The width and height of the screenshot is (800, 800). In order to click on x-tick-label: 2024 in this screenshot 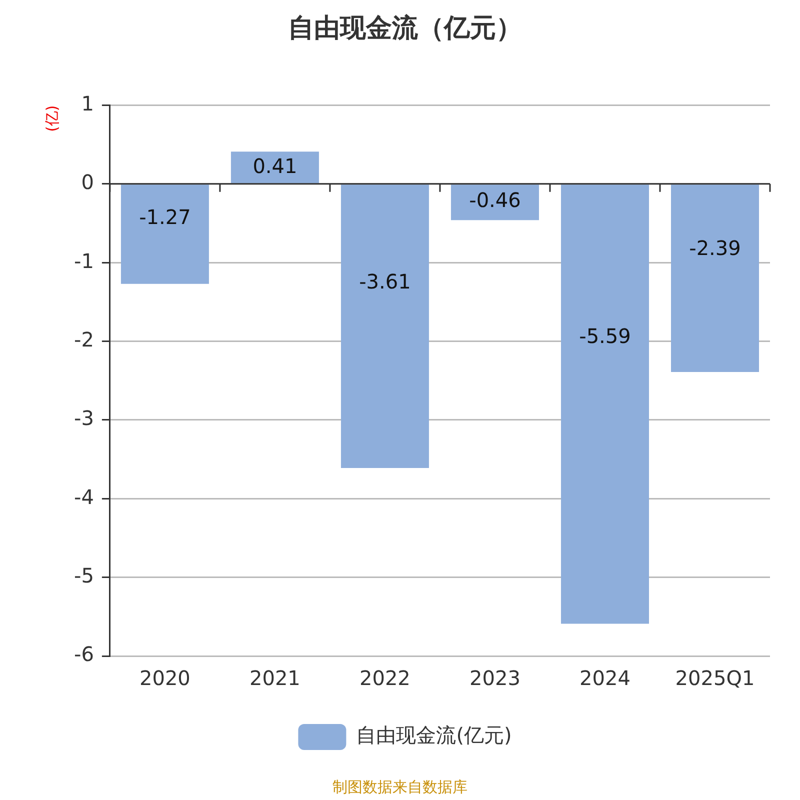, I will do `click(605, 678)`.